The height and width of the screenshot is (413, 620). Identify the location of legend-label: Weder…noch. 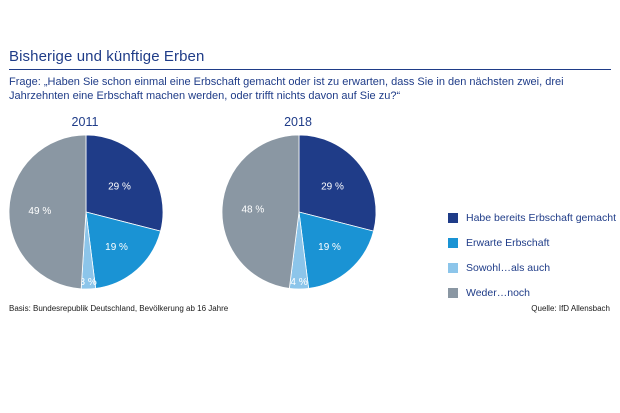
(498, 292).